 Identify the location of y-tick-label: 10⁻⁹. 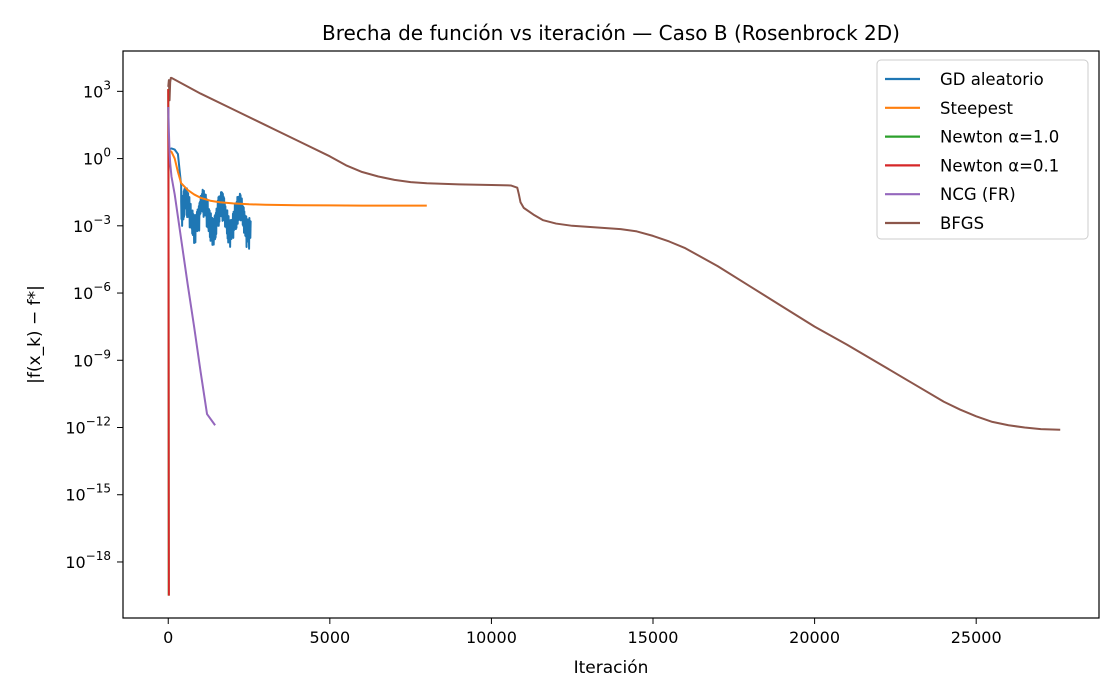
(92, 358).